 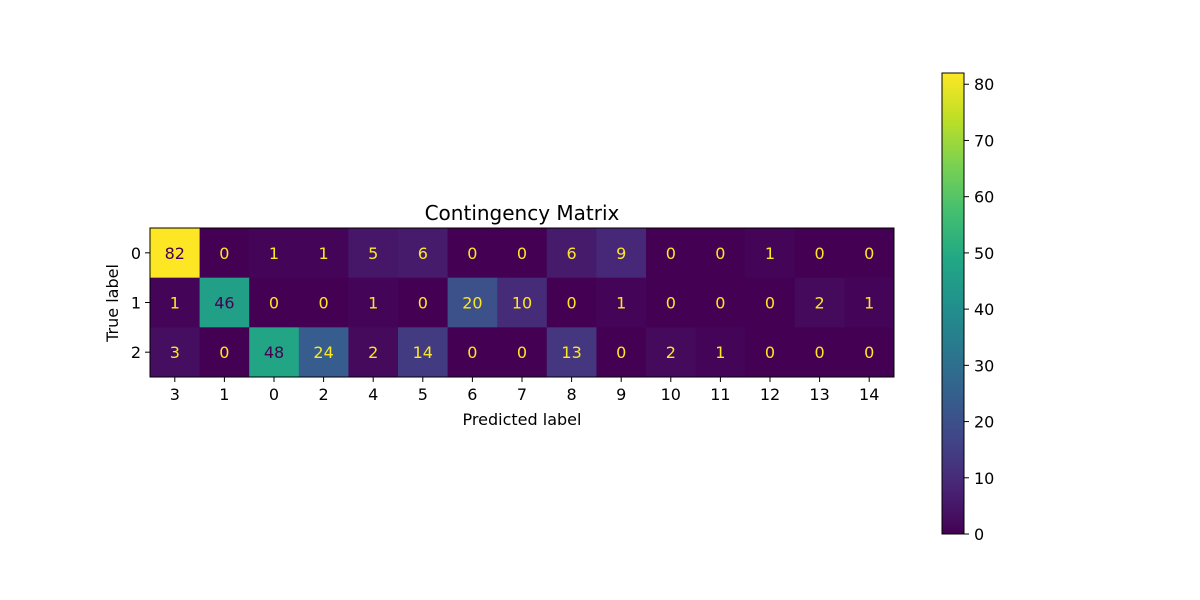 I want to click on x-tick-label: 8, so click(x=572, y=394).